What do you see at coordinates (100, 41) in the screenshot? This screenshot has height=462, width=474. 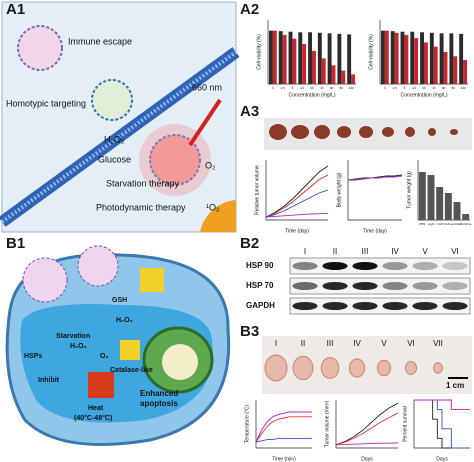 I see `label: Immune escape` at bounding box center [100, 41].